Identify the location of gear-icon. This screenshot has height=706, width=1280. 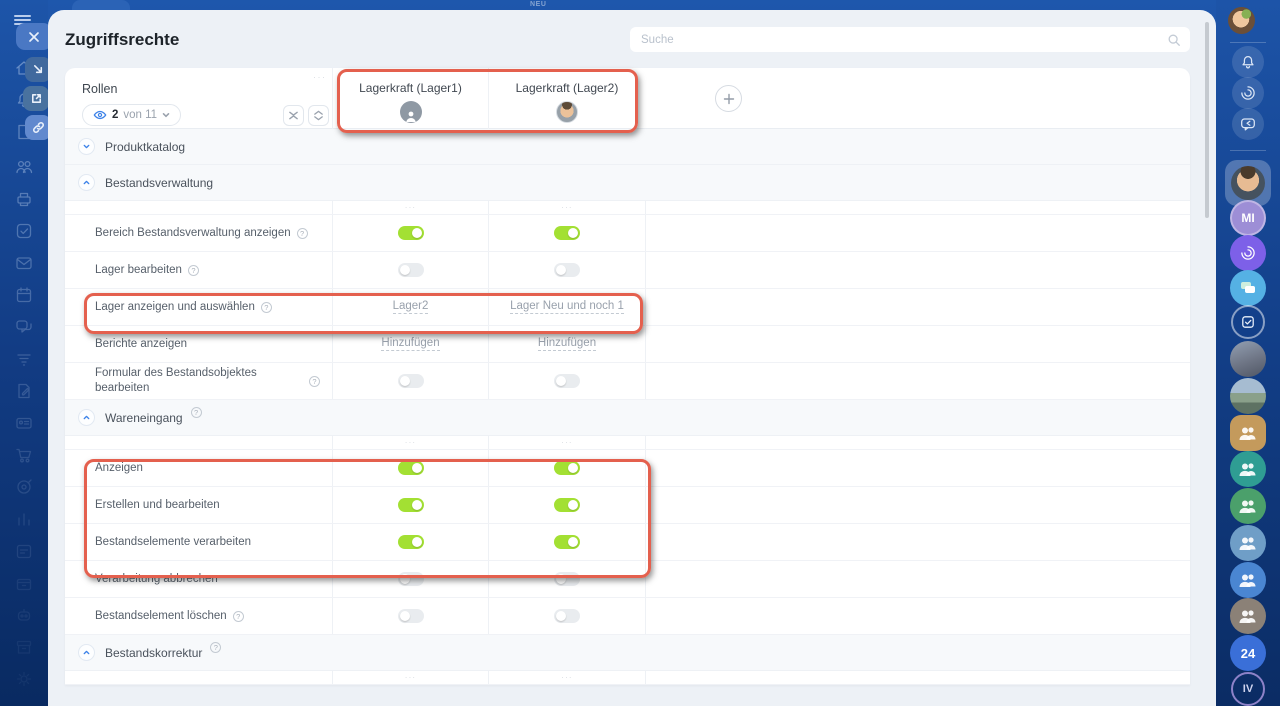
(24, 679).